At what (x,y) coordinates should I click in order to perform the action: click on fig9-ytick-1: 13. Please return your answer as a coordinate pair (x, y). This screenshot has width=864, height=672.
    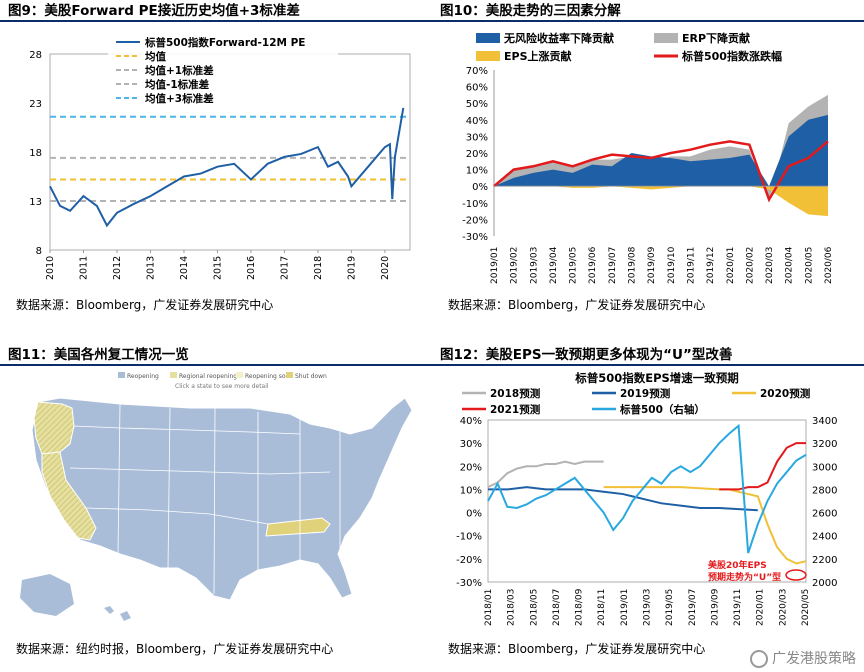
    Looking at the image, I should click on (35, 202).